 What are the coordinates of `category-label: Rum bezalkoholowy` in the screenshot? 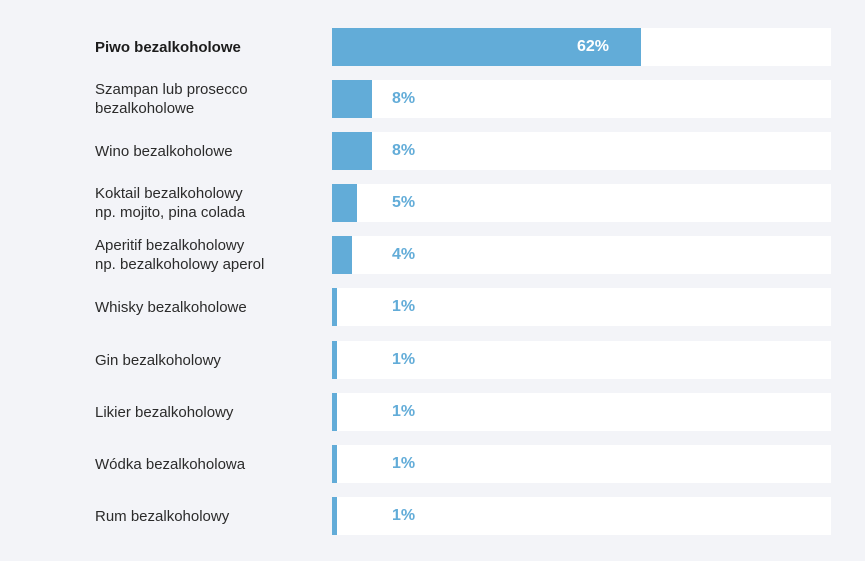 It's located at (162, 516).